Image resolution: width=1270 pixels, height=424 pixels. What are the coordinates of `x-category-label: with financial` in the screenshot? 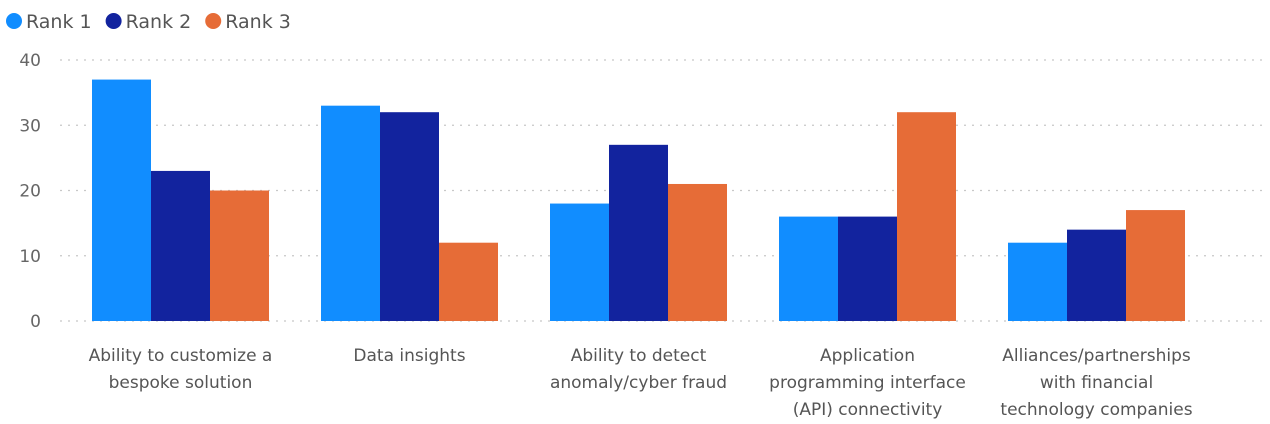 It's located at (1096, 383).